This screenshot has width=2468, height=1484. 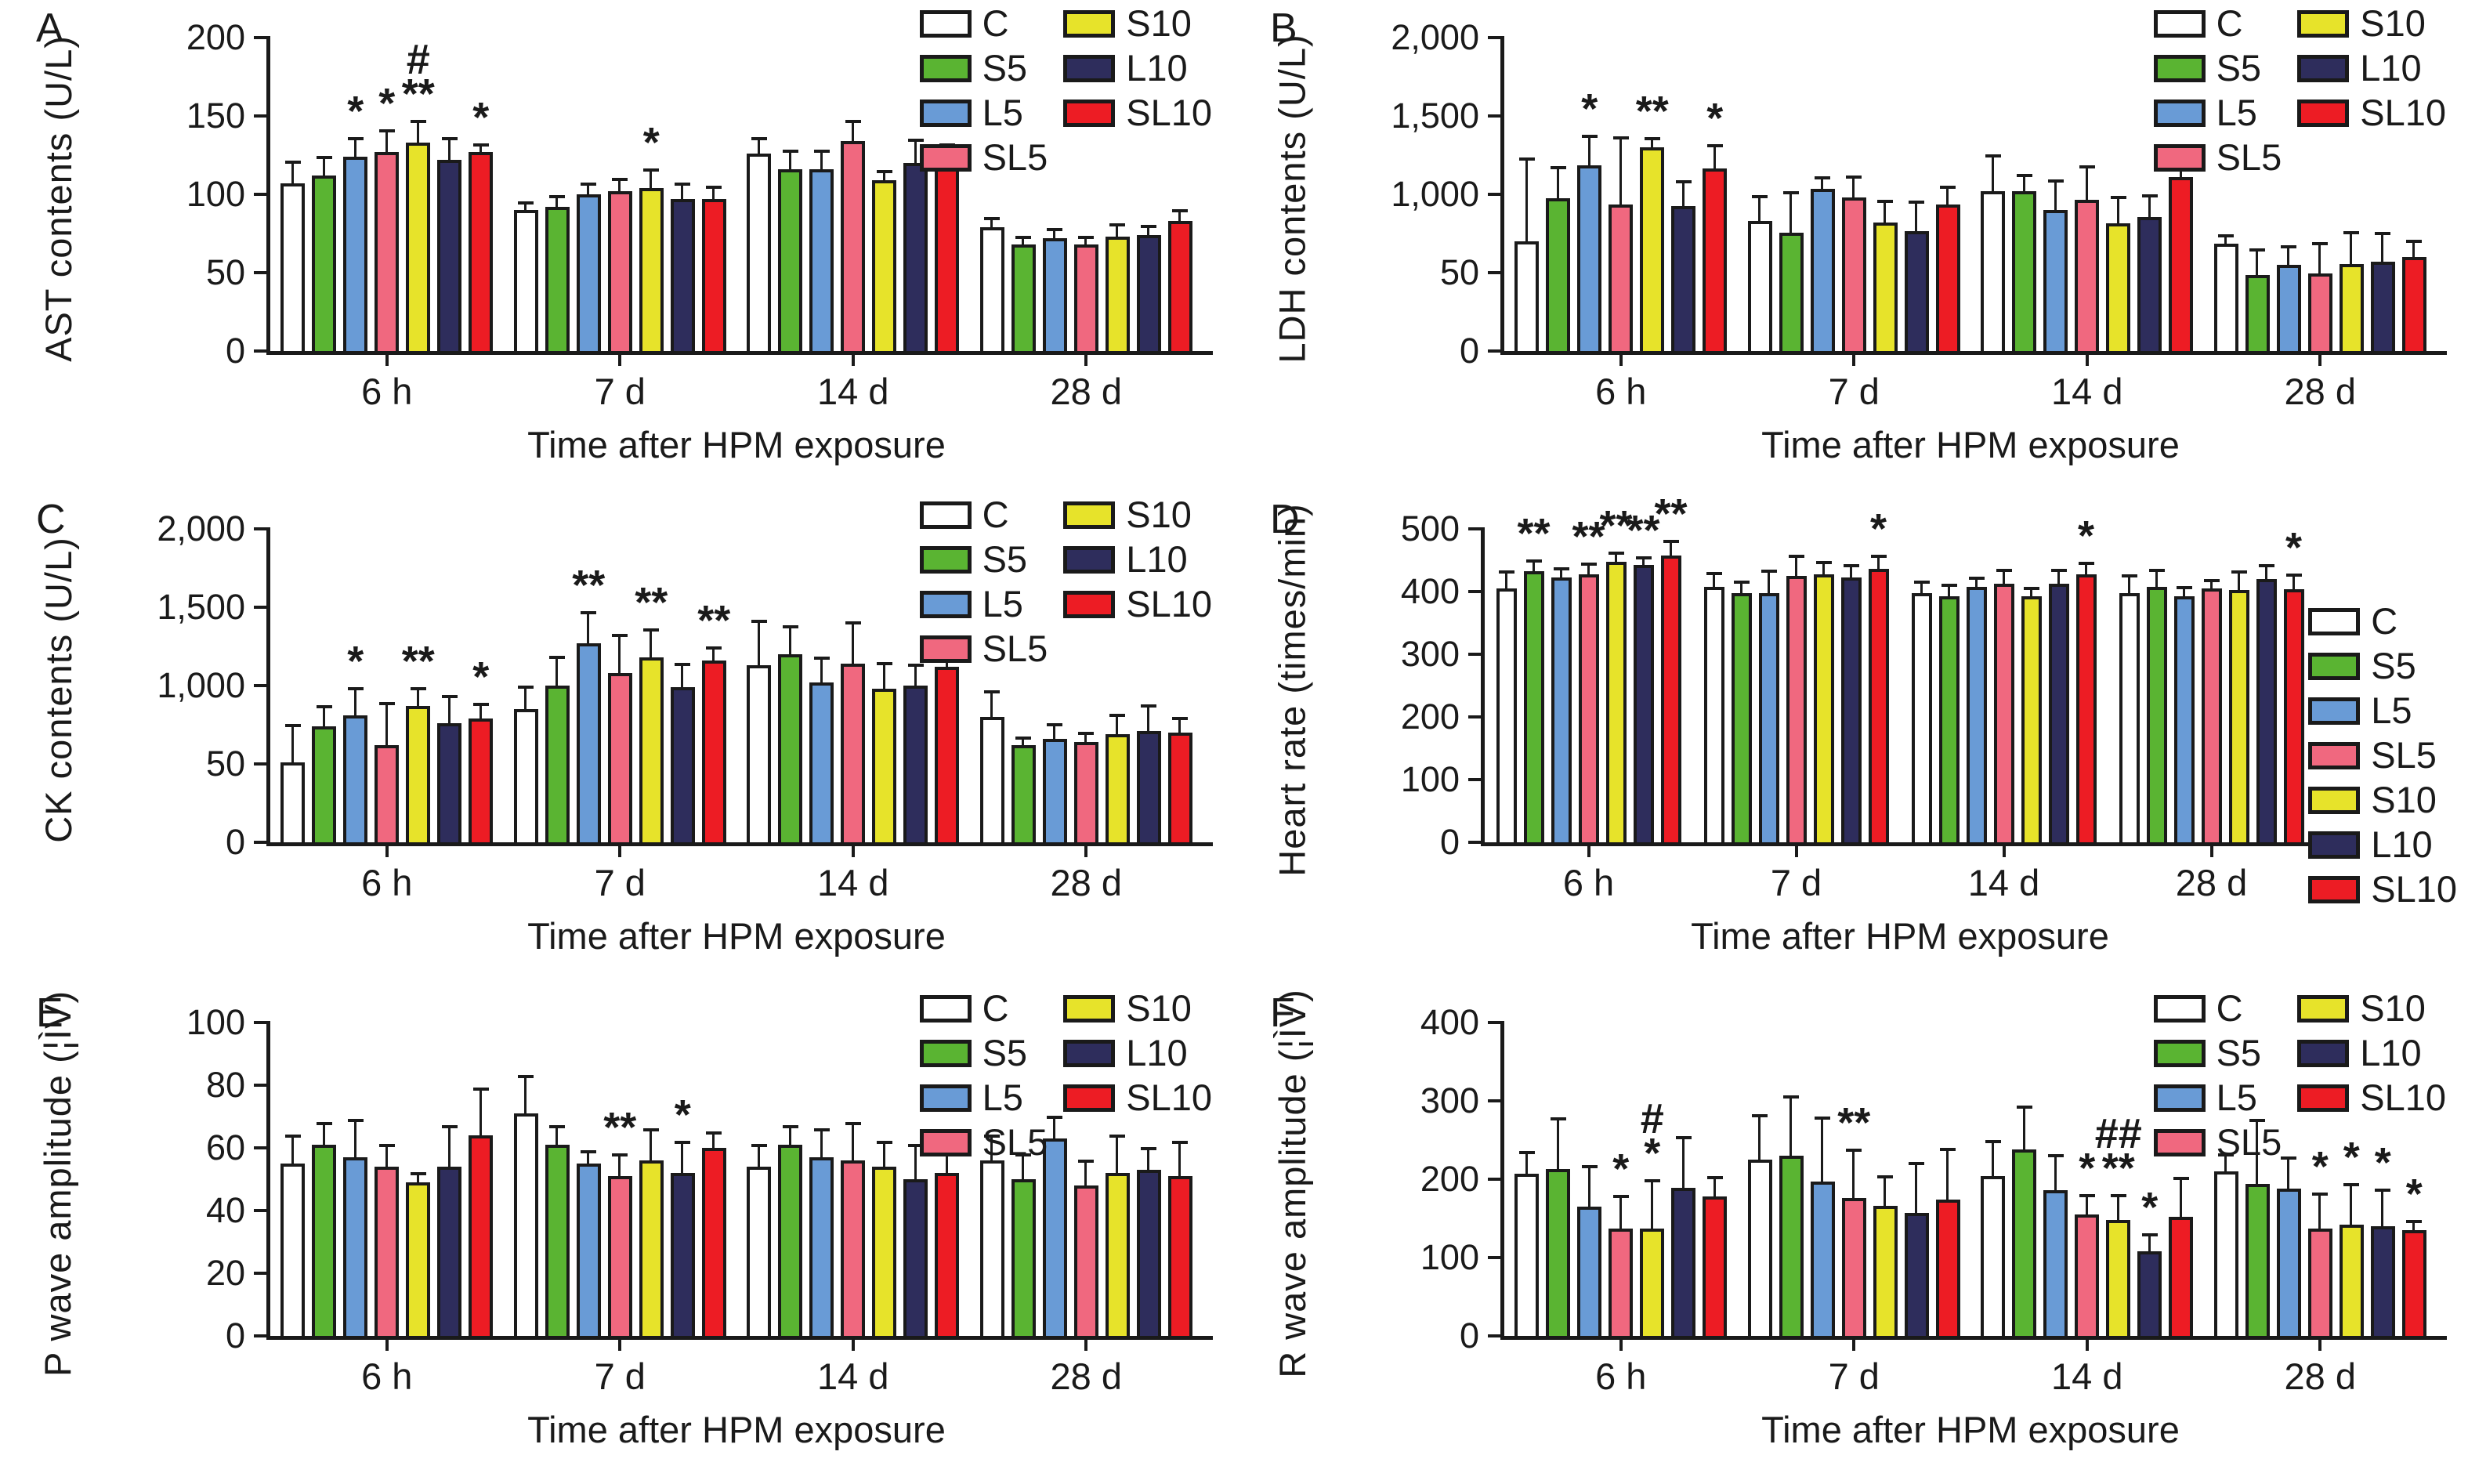 What do you see at coordinates (268, 195) in the screenshot?
I see `y-axis-line` at bounding box center [268, 195].